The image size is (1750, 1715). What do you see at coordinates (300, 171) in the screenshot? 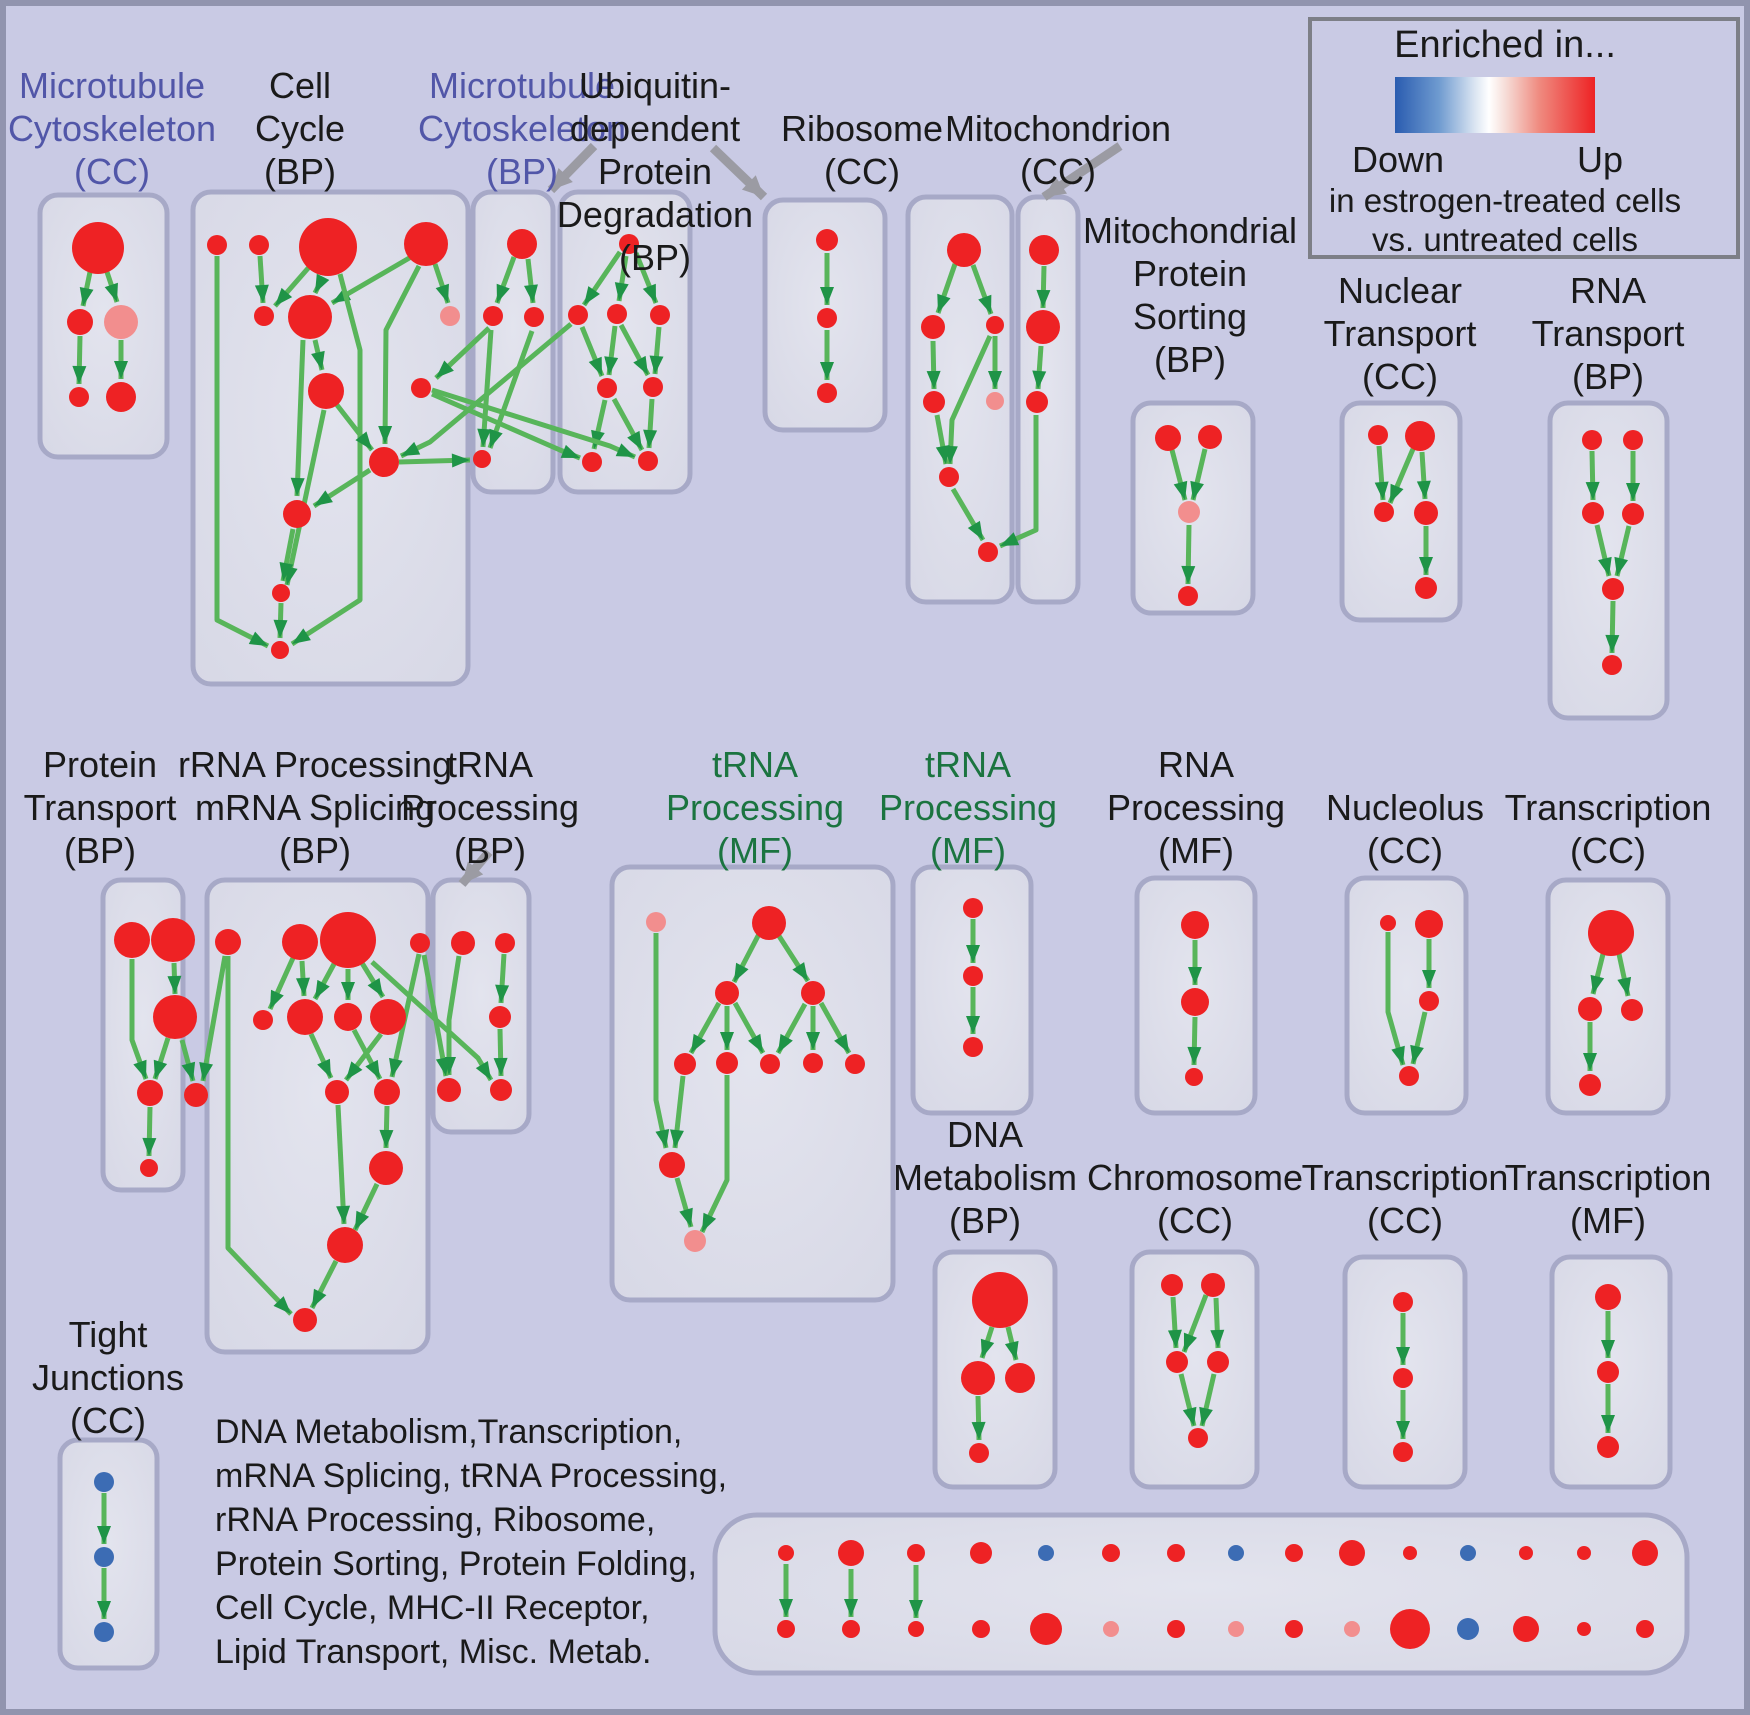
I see `cell-cycle-bp-label: (BP)` at bounding box center [300, 171].